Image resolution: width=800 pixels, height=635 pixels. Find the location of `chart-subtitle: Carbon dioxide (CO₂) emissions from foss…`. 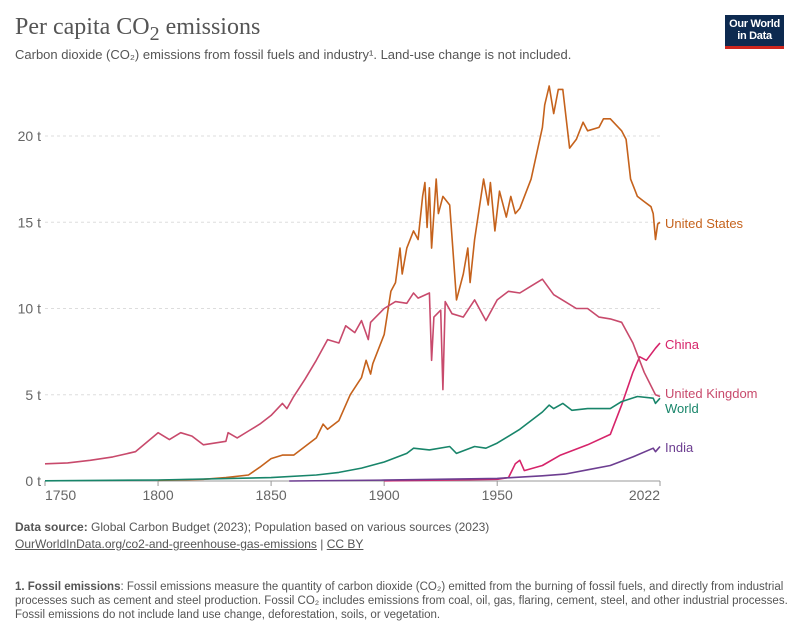

chart-subtitle: Carbon dioxide (CO₂) emissions from foss… is located at coordinates (293, 54).